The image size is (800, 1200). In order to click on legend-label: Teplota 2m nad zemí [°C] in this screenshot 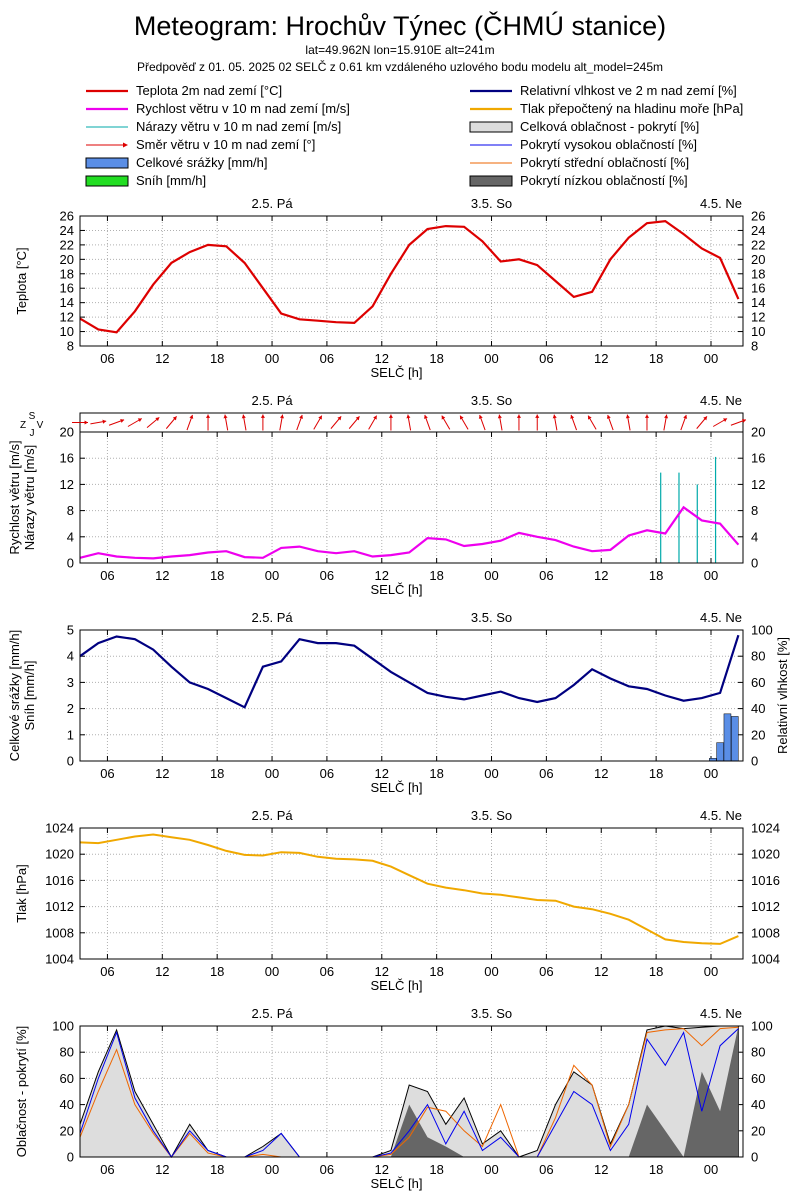, I will do `click(209, 90)`.